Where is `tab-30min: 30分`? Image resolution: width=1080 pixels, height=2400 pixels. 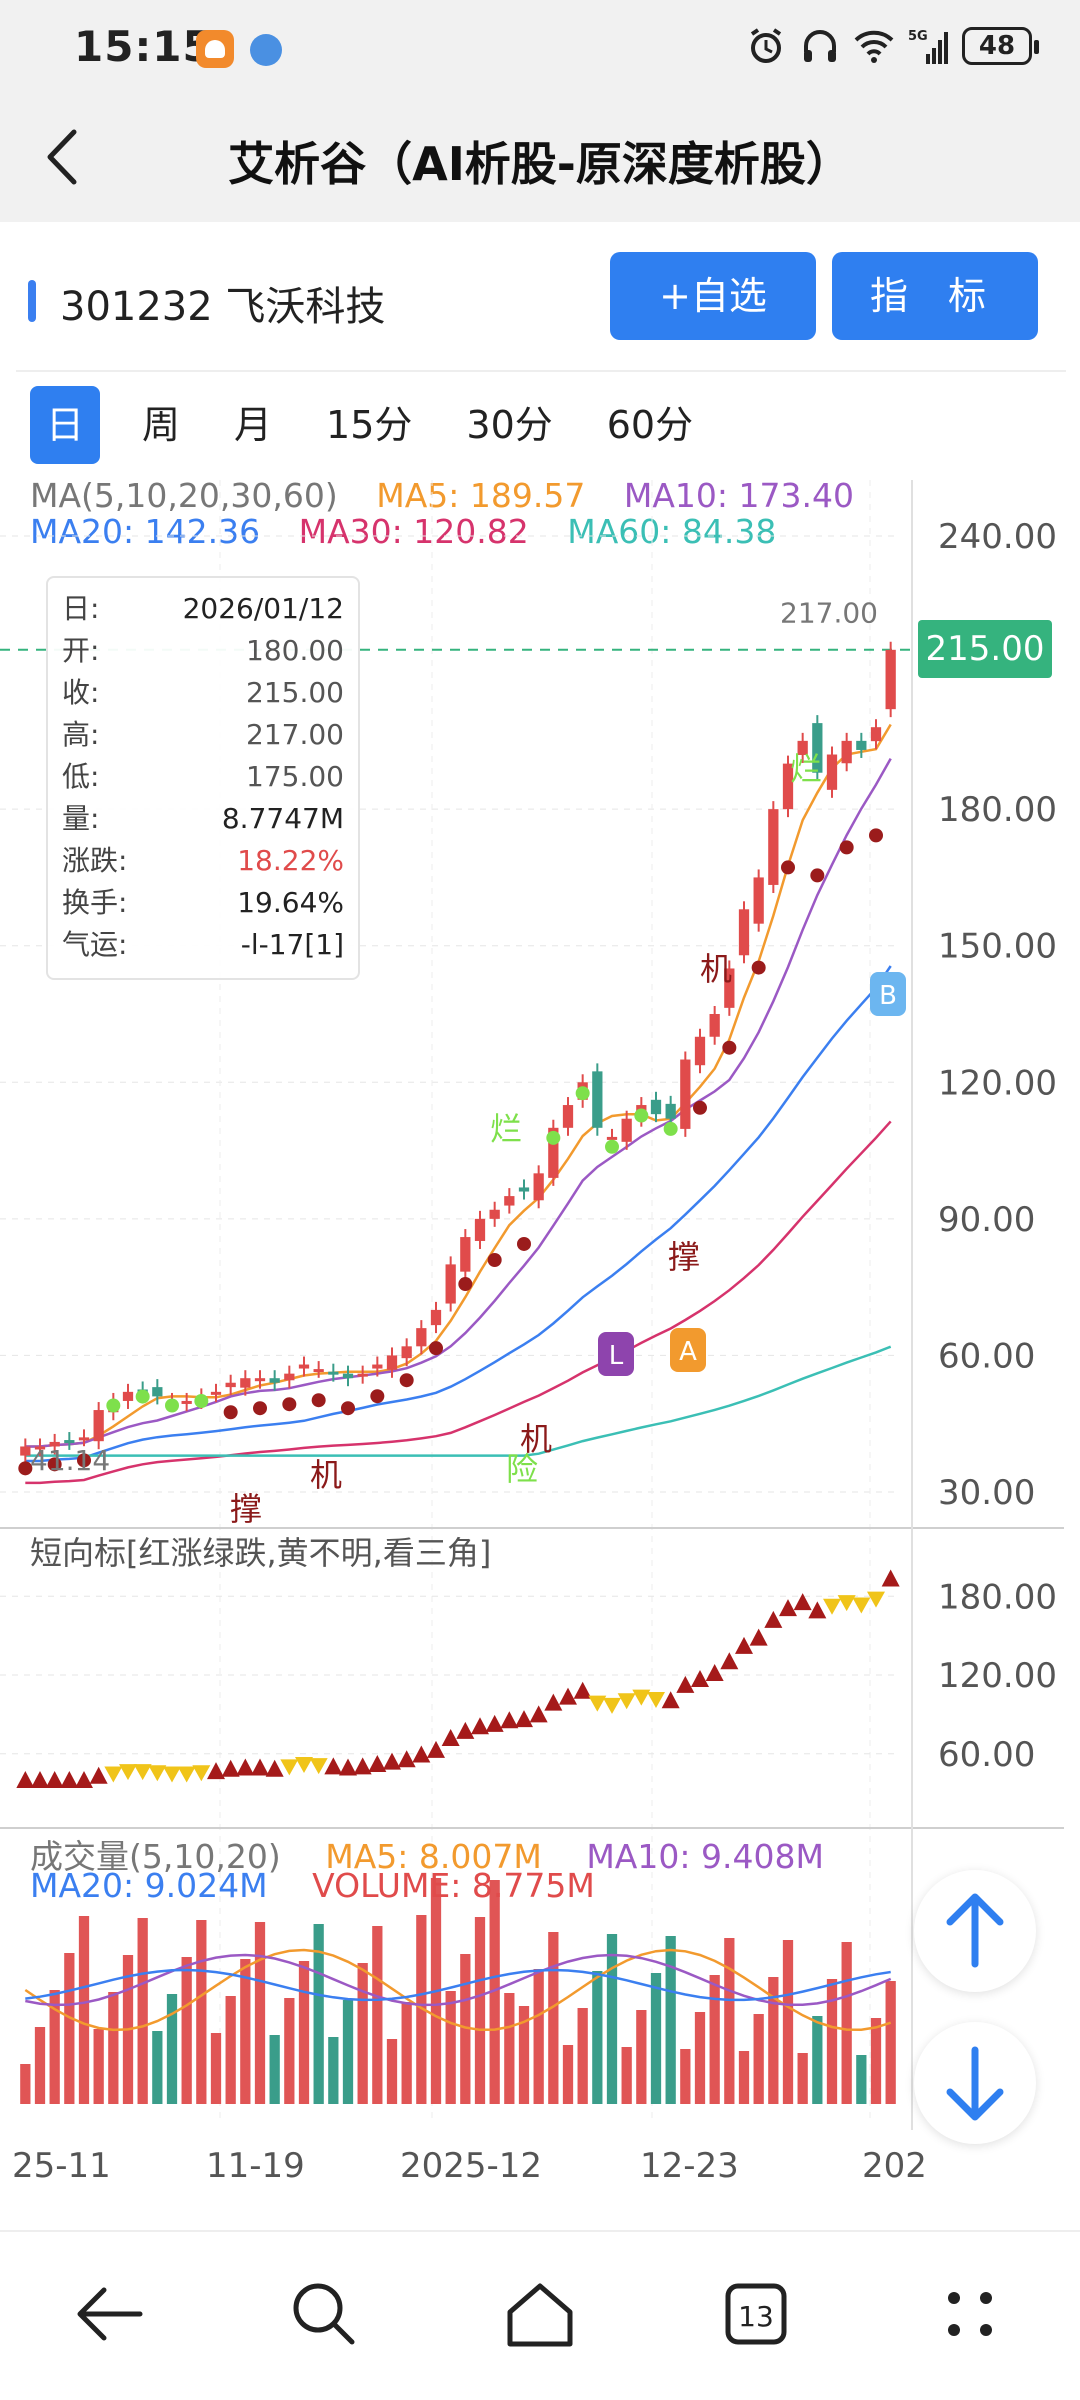
tab-30min: 30分 is located at coordinates (509, 425).